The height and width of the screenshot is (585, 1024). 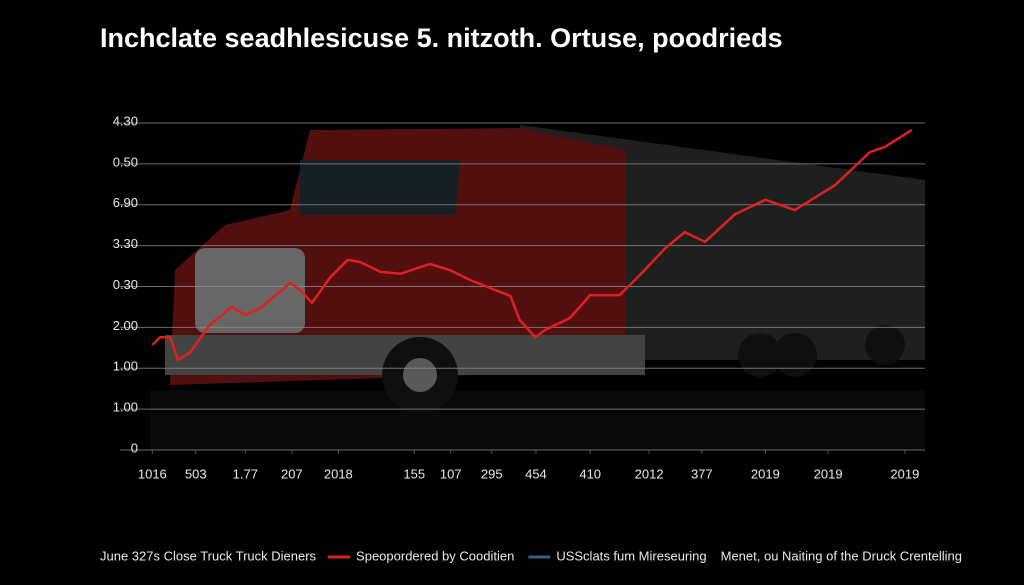 I want to click on y-tick-label: 0, so click(x=134, y=447).